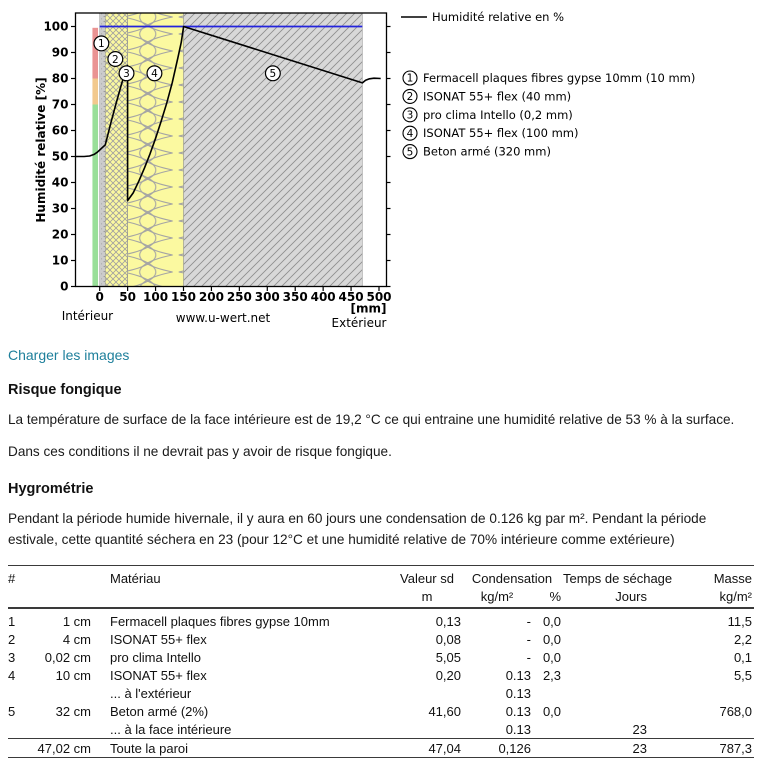  Describe the element at coordinates (243, 748) in the screenshot. I see `cell-material: Toute la paroi` at that location.